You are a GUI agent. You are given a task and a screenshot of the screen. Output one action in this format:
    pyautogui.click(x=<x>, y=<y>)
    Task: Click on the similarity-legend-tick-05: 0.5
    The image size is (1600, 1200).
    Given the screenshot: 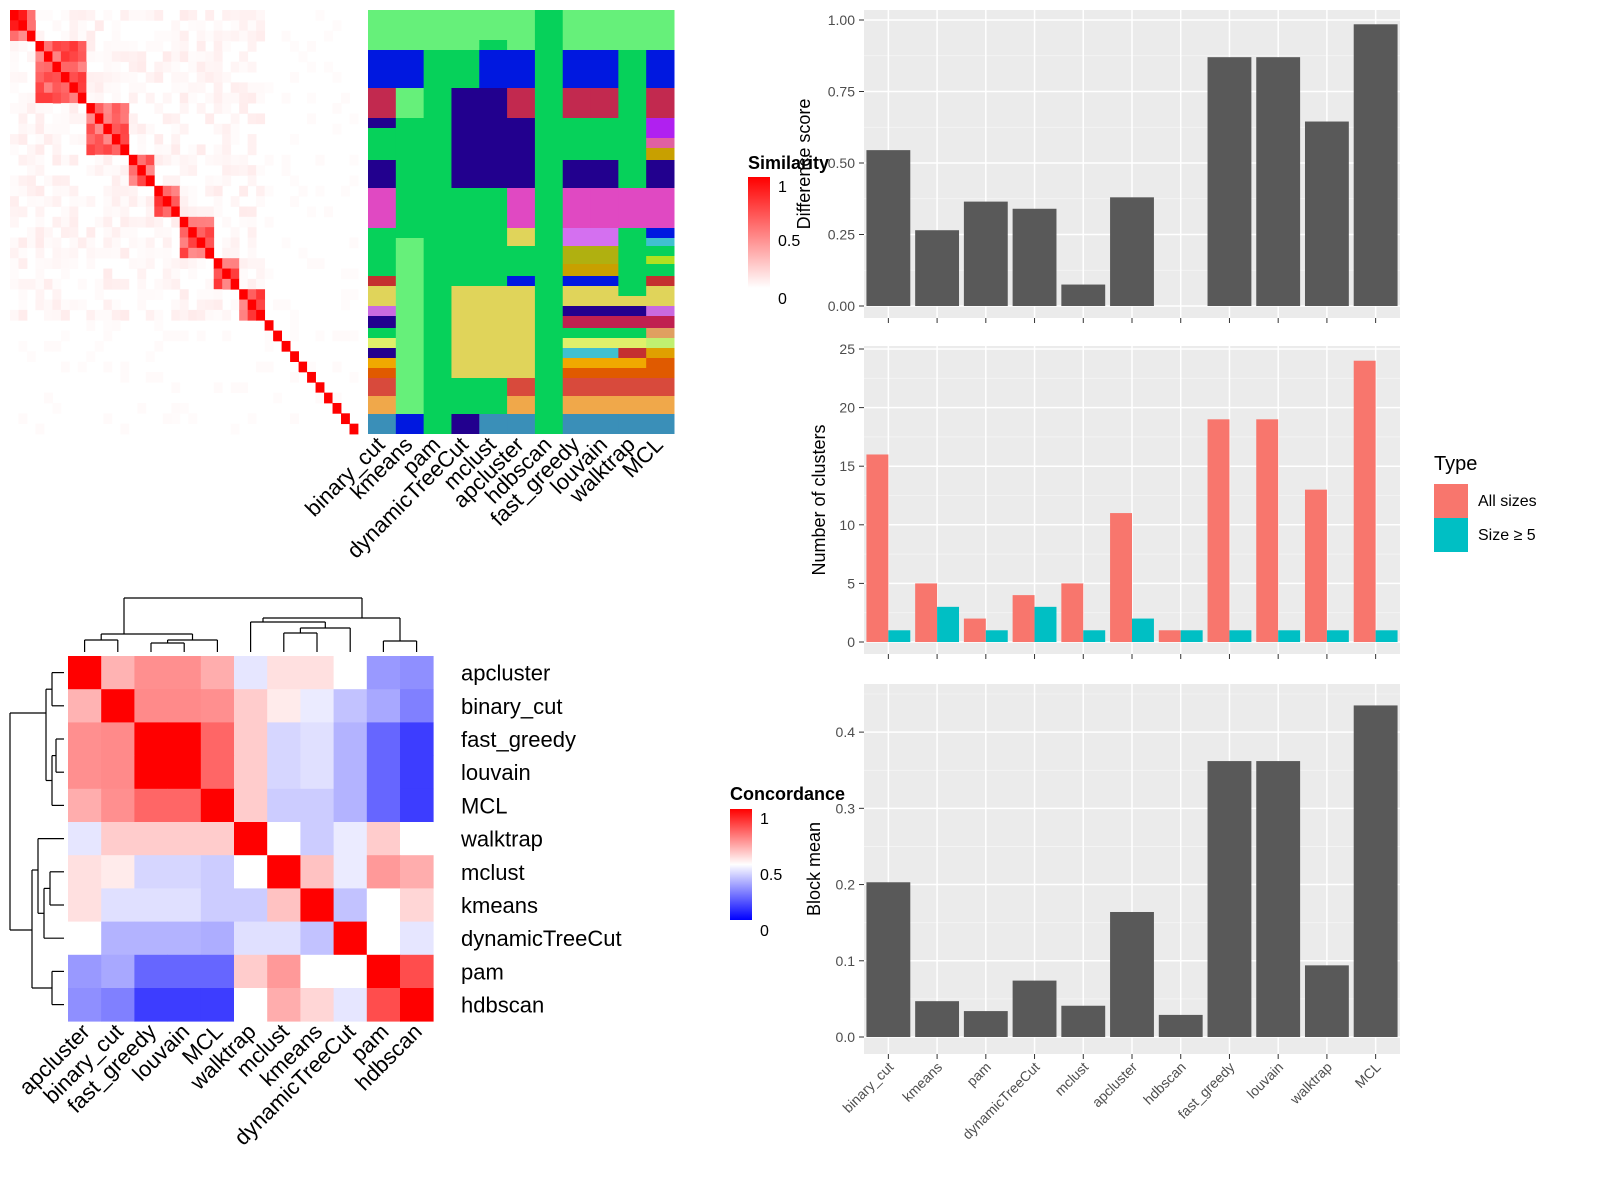 What is the action you would take?
    pyautogui.click(x=789, y=241)
    